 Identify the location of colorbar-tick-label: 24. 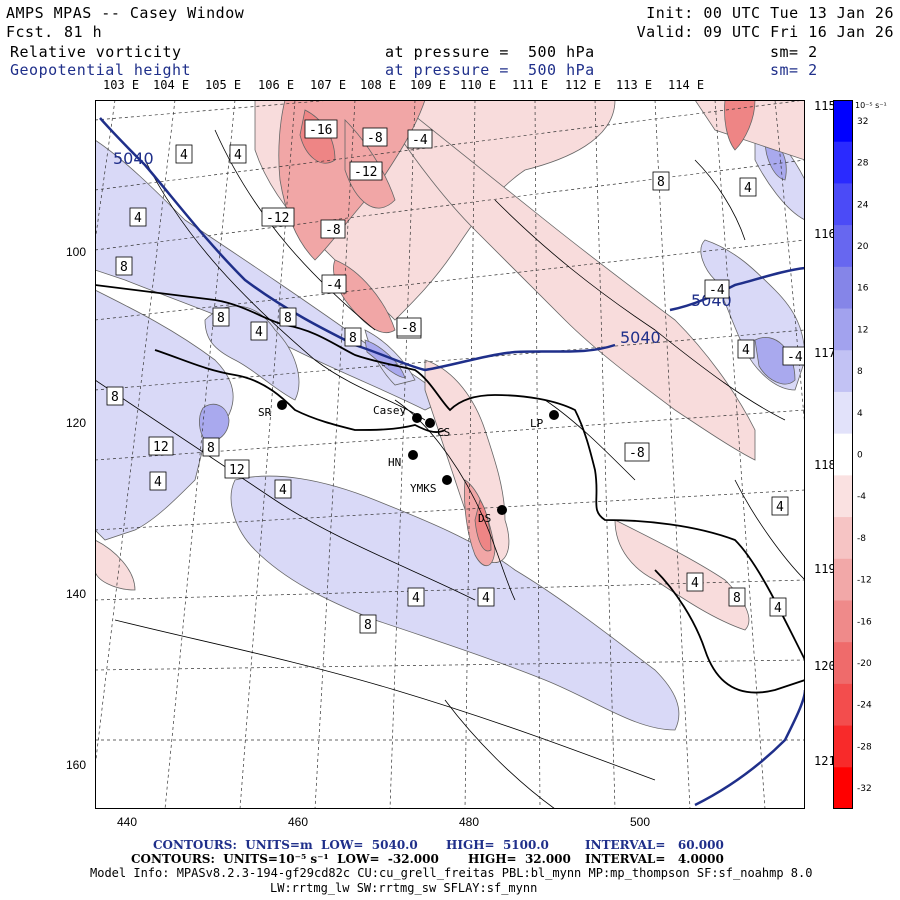
(863, 205).